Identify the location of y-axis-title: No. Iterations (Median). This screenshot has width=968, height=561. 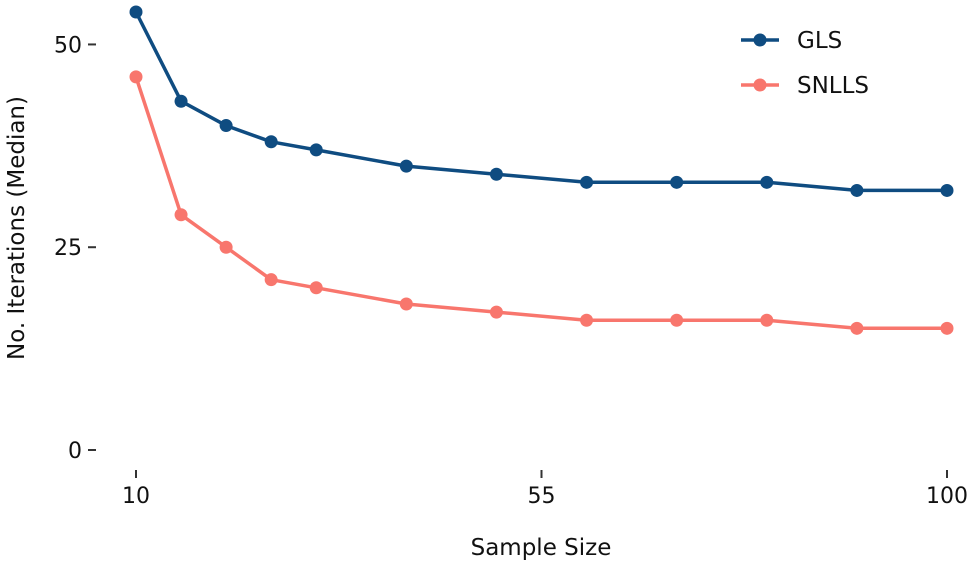
(17, 228).